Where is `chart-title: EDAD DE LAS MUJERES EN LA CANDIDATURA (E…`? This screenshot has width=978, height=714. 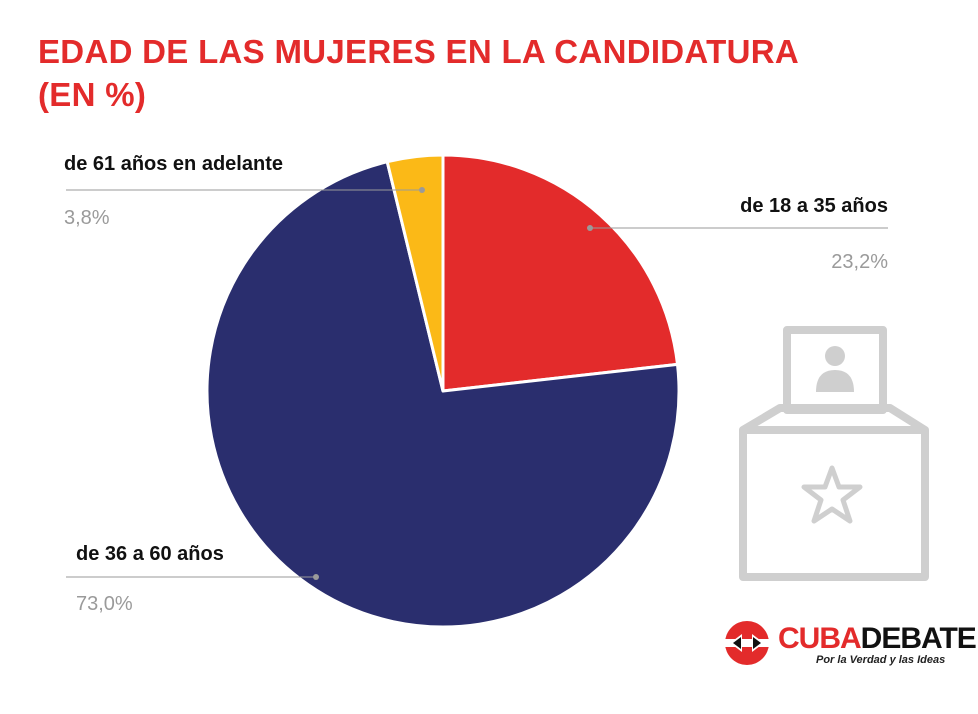
chart-title: EDAD DE LAS MUJERES EN LA CANDIDATURA (E… is located at coordinates (418, 73).